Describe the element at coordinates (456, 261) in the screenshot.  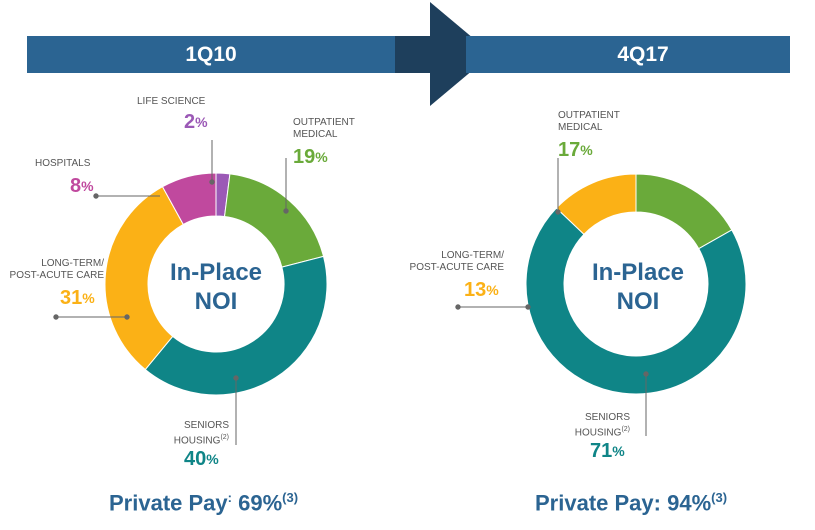
I see `label-ltpac-4q17: LONG-TERM/ POST-ACUTE CARE` at that location.